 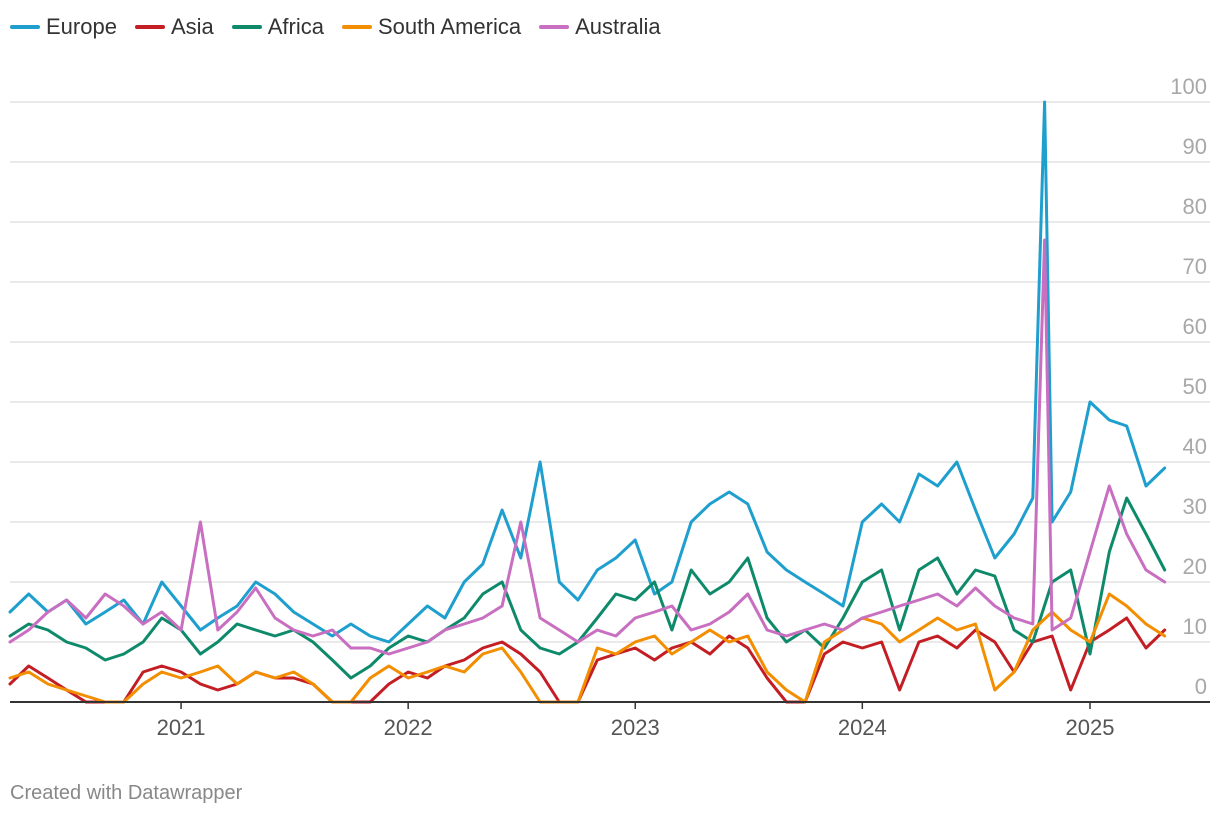 I want to click on x-tick-label: 2022, so click(x=408, y=727).